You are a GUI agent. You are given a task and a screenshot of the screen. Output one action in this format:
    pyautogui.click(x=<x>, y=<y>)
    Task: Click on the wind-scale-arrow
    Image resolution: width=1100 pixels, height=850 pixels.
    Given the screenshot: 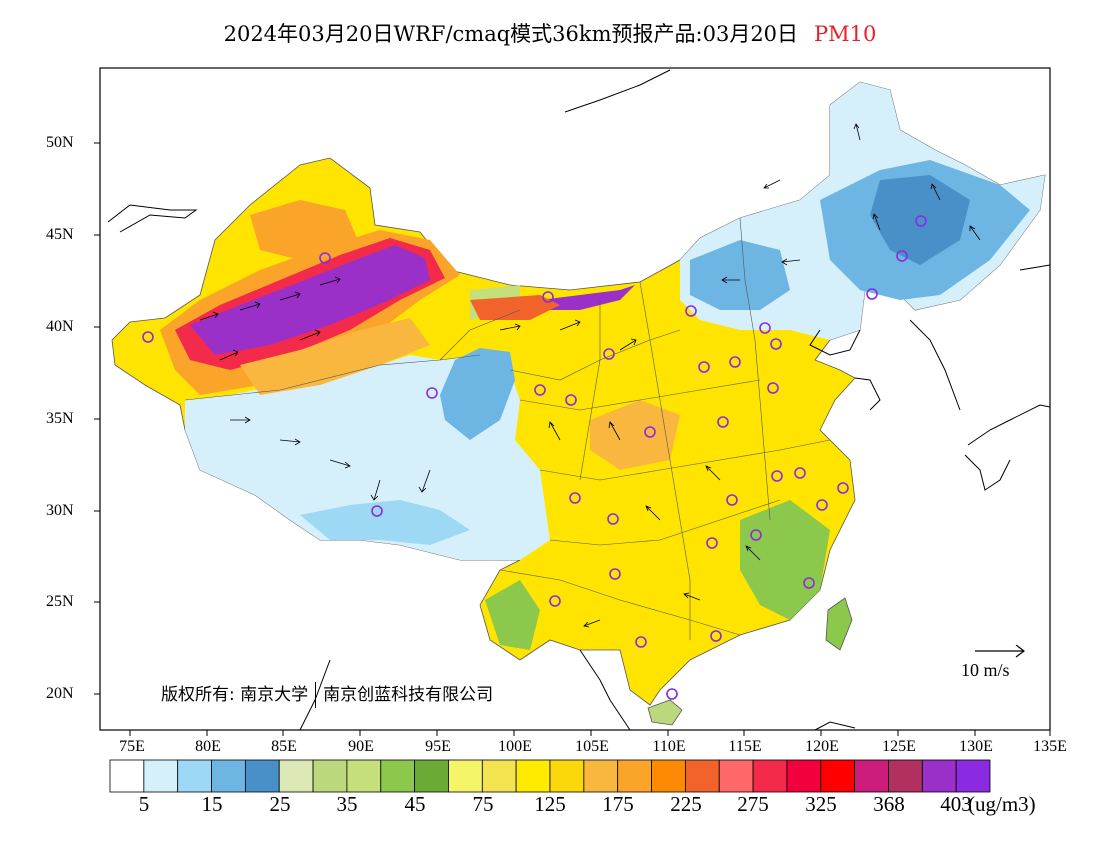 What is the action you would take?
    pyautogui.click(x=1000, y=651)
    